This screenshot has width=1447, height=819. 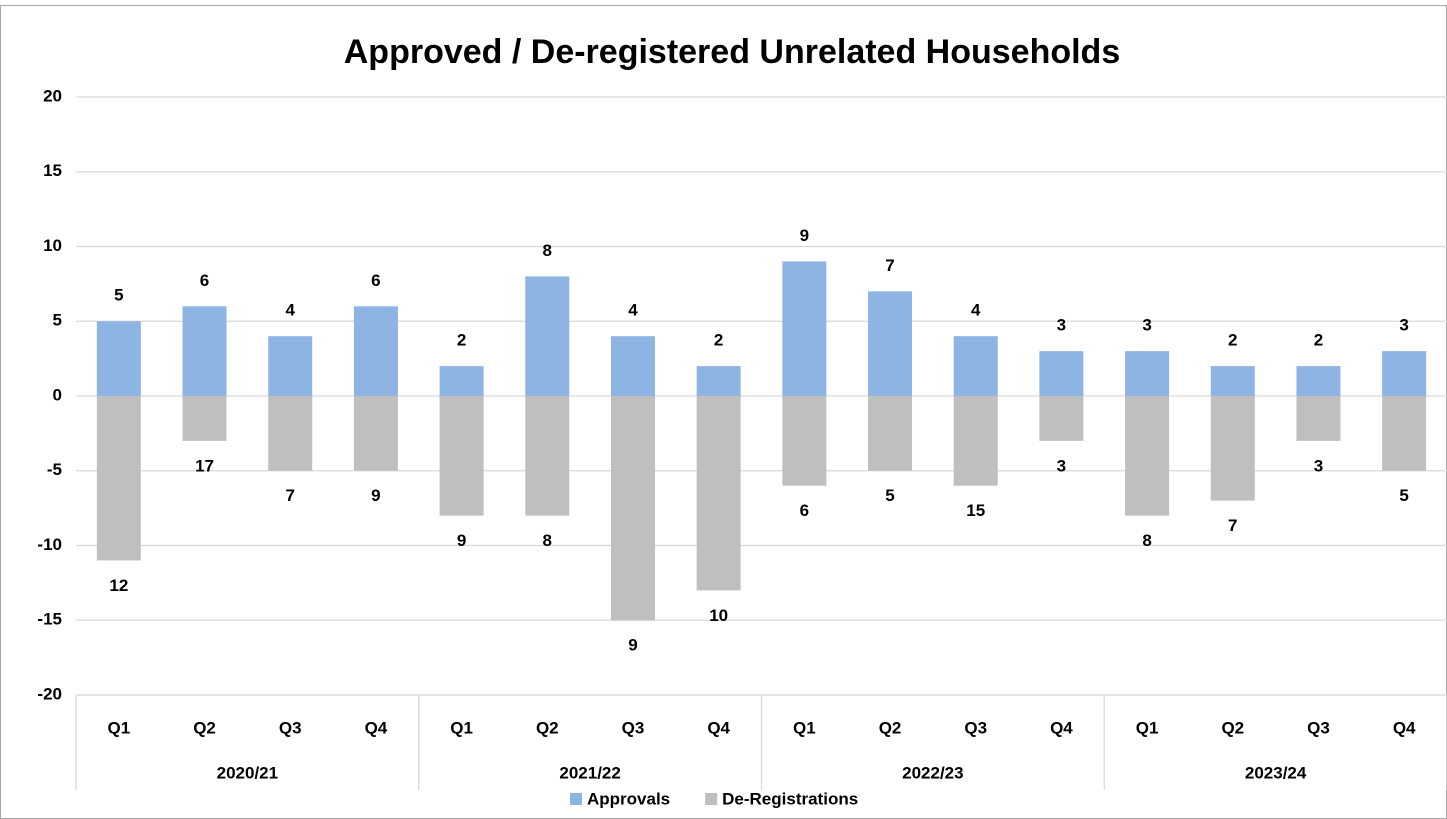 I want to click on y-tick-label: -20, so click(x=49, y=693).